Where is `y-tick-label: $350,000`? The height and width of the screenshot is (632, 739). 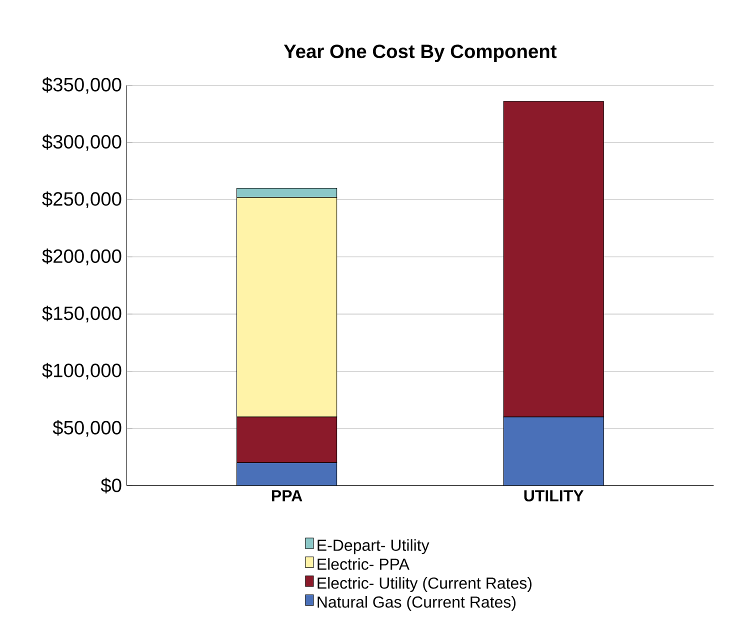 y-tick-label: $350,000 is located at coordinates (82, 85).